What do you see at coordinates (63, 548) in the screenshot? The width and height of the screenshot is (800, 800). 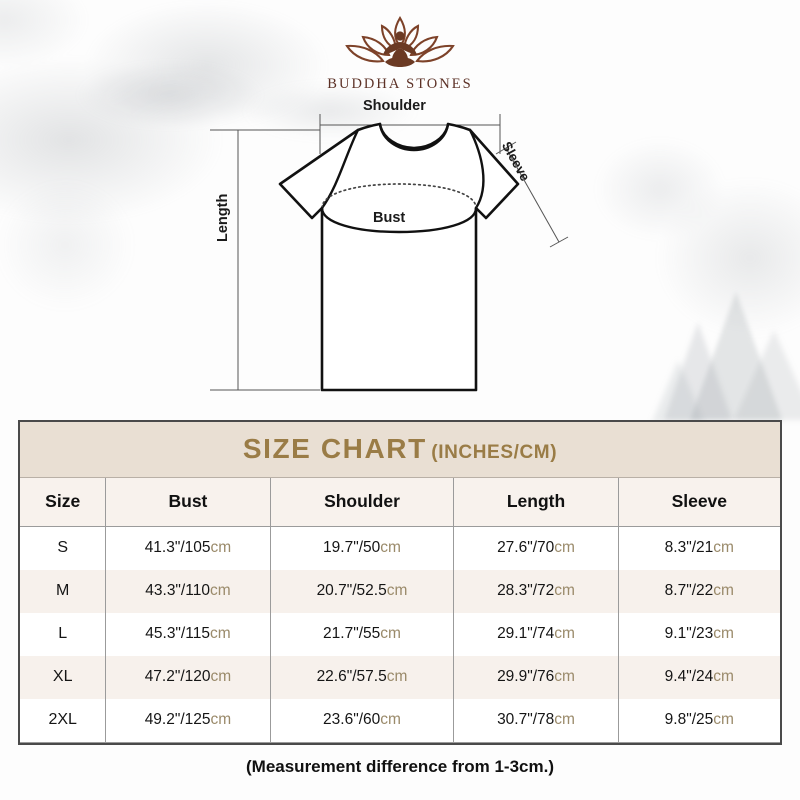 I see `cell-size: S` at bounding box center [63, 548].